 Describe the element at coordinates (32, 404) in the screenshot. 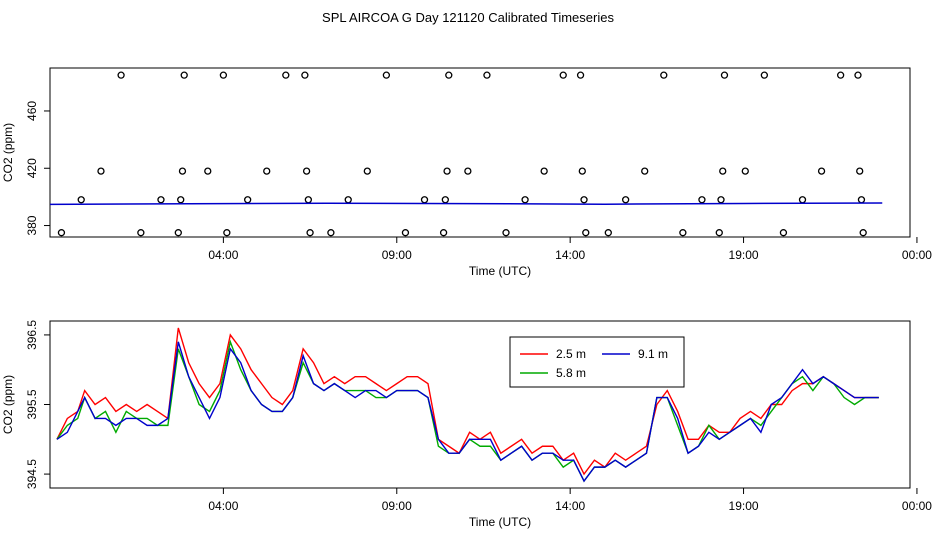

I see `y-tick-label: 395.5` at that location.